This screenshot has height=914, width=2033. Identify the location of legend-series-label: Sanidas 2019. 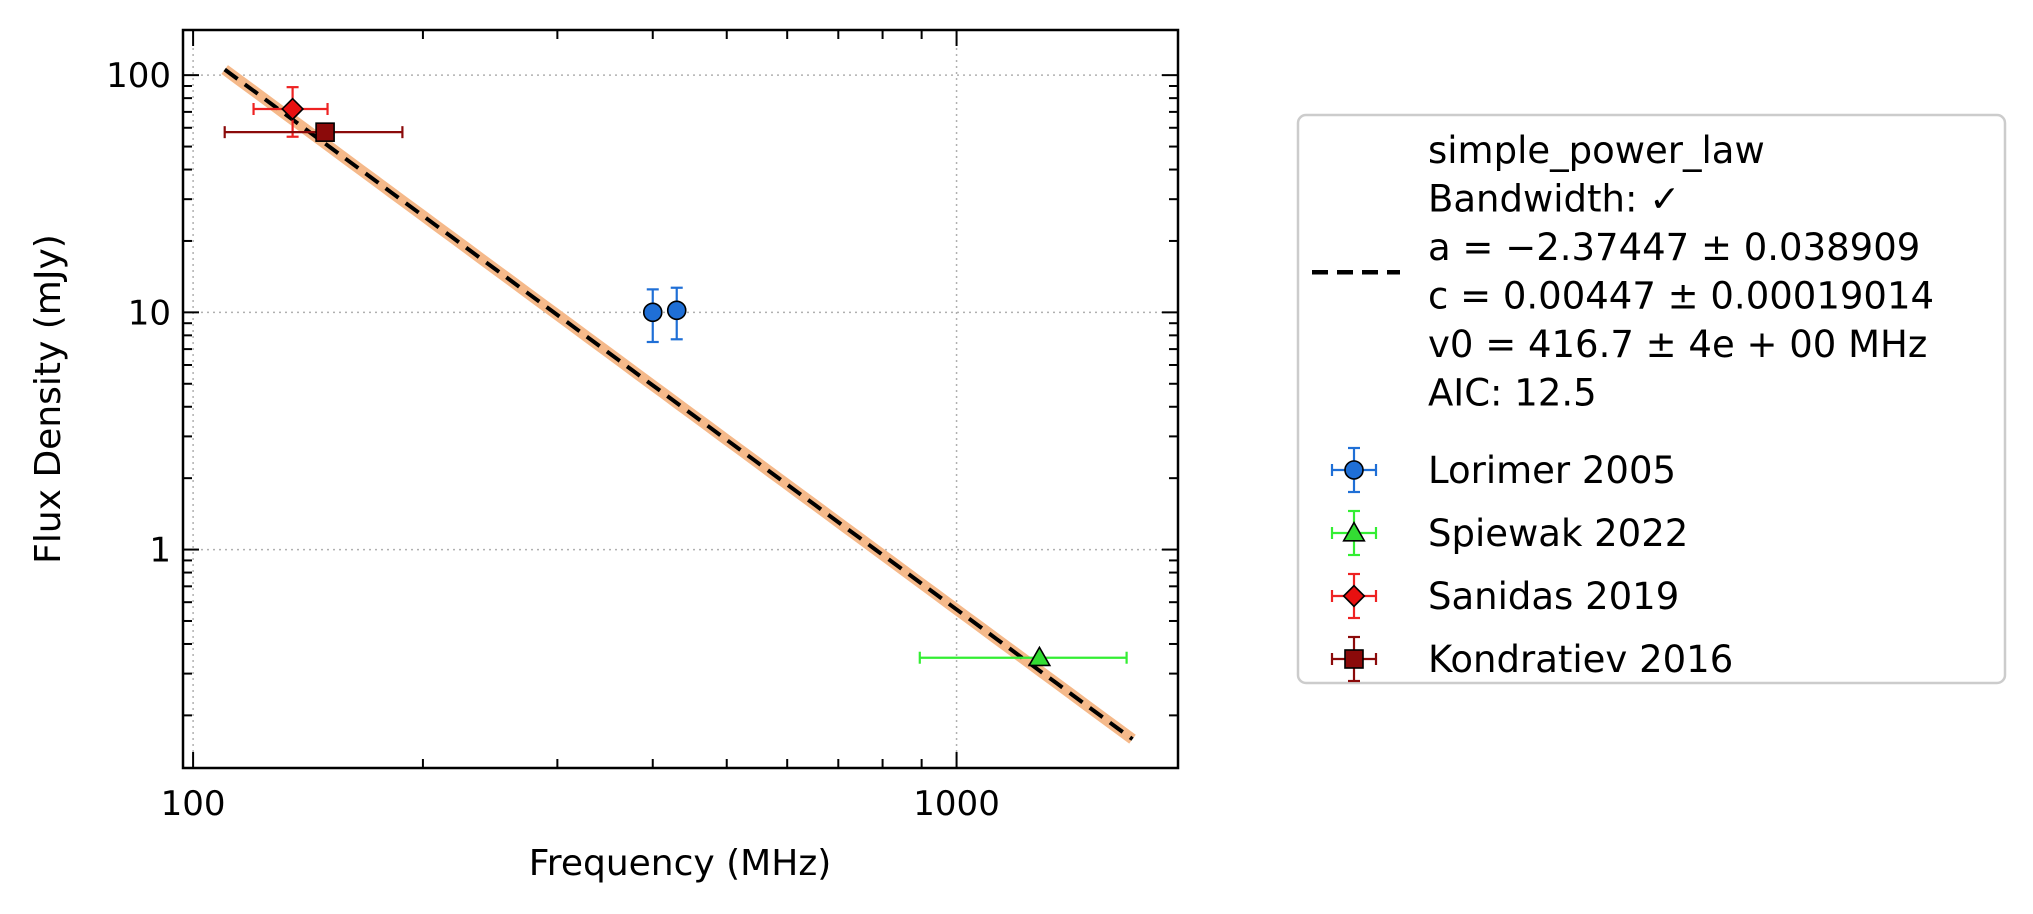
(1553, 596).